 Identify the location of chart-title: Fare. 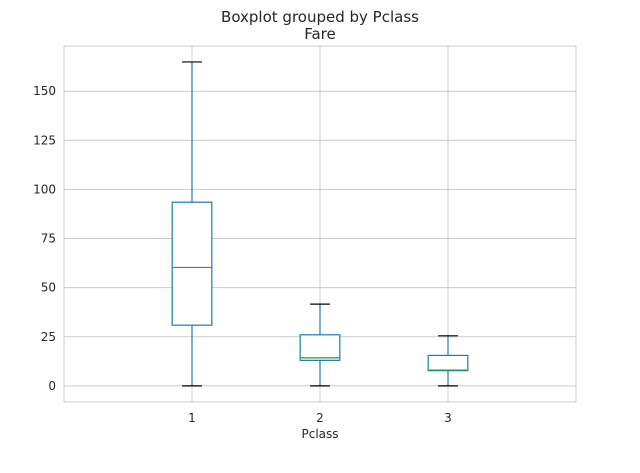
(320, 34).